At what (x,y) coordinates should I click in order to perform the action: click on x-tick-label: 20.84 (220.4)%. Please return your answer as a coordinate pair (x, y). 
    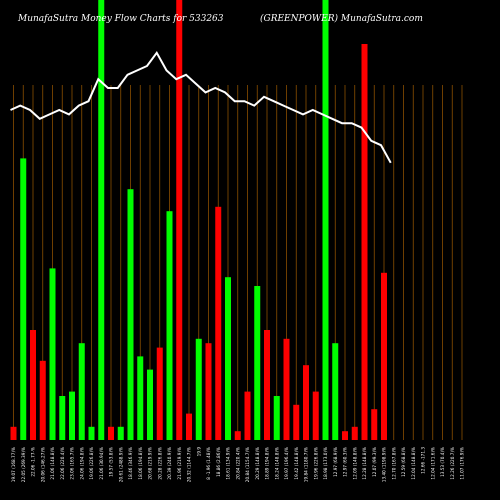
    Looking at the image, I should click on (237, 463).